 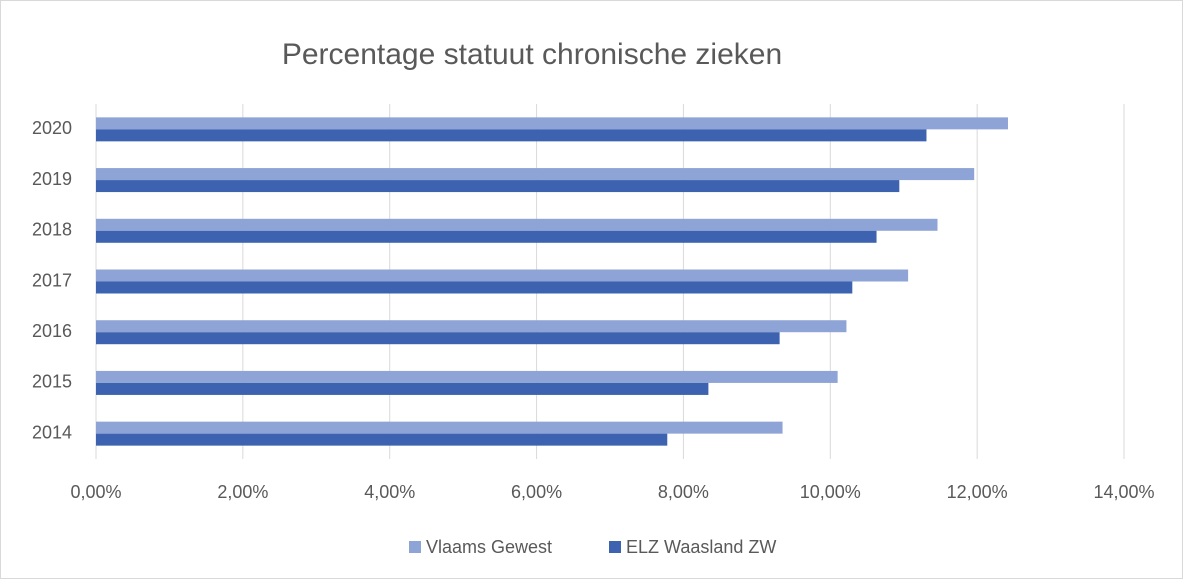 I want to click on x-tick-label: 14,00%, so click(x=1123, y=492).